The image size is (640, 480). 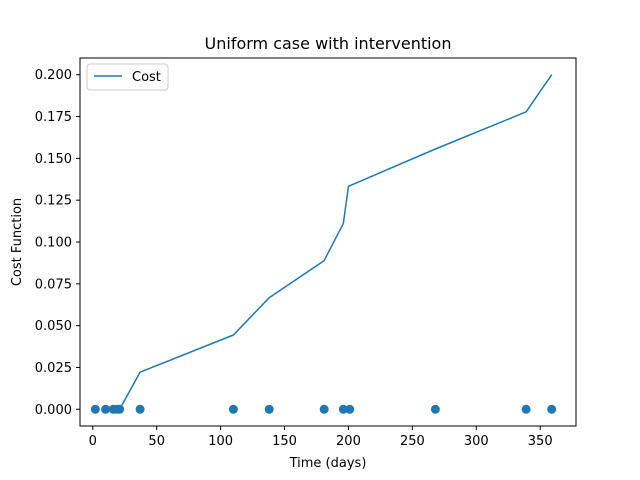 I want to click on x-tick-label: 200, so click(x=348, y=441).